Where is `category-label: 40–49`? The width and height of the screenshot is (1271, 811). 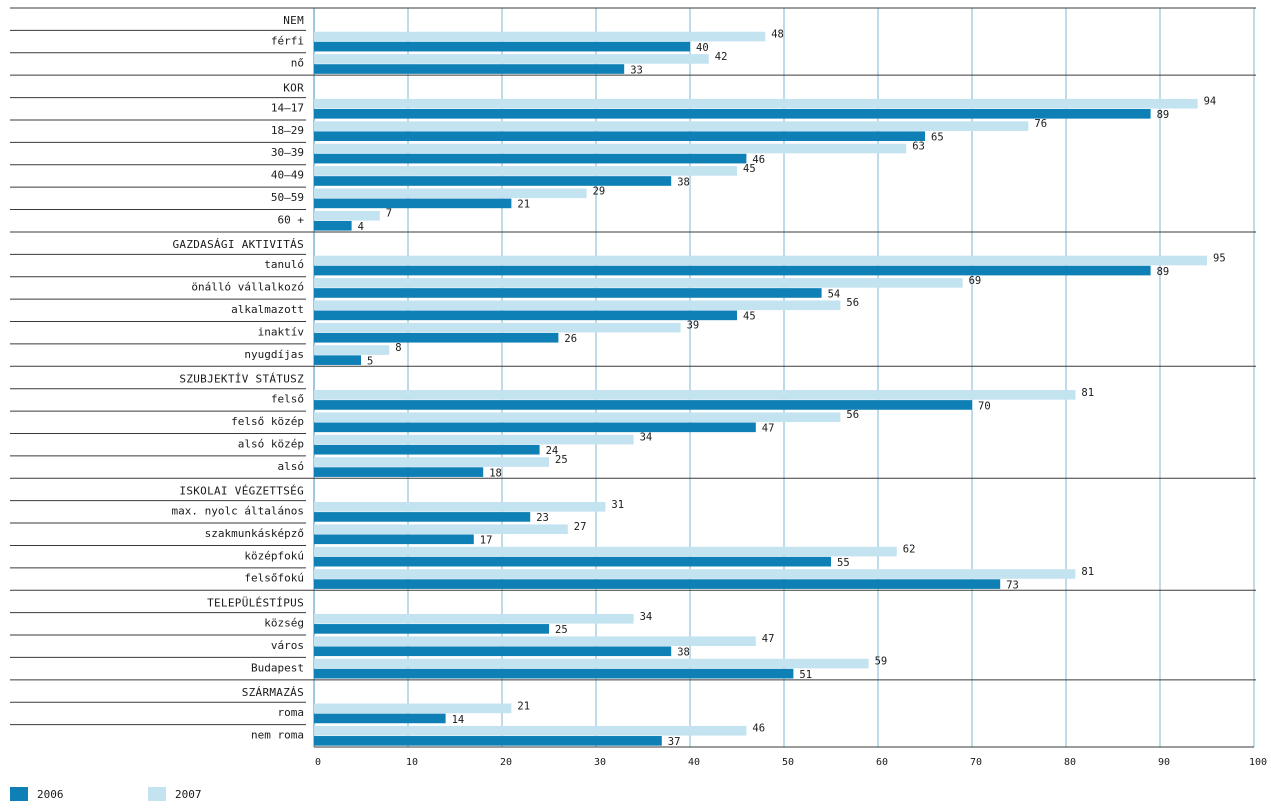
category-label: 40–49 is located at coordinates (287, 175).